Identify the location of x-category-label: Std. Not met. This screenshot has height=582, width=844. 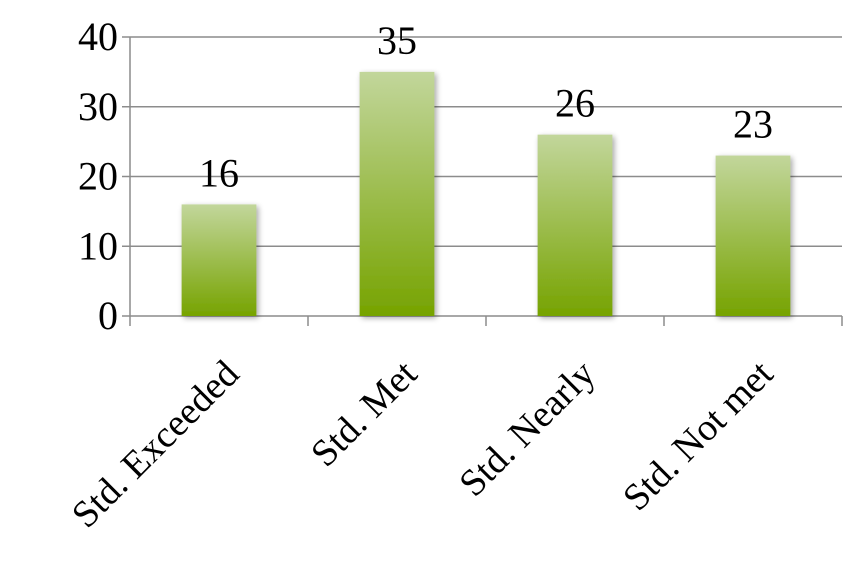
(698, 435).